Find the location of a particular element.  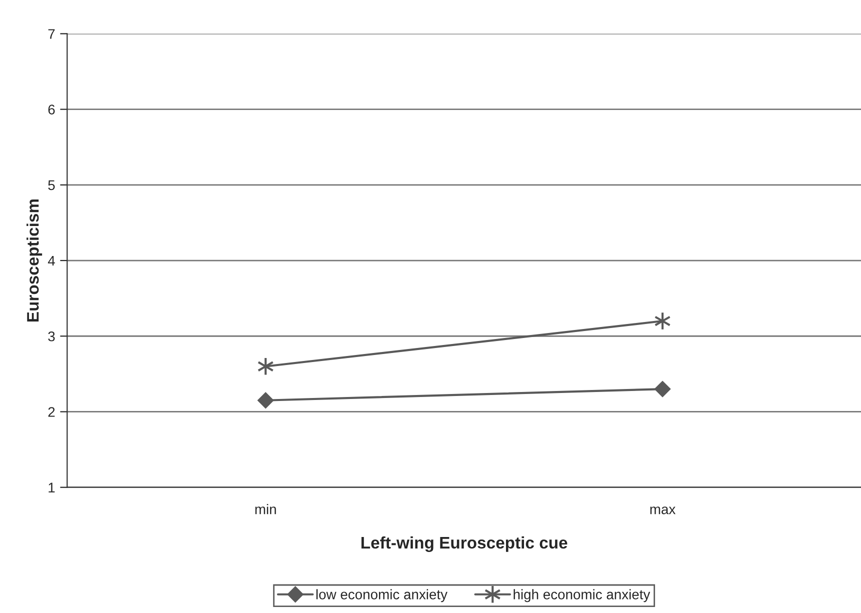

y-tick-label: 4 is located at coordinates (51, 261).